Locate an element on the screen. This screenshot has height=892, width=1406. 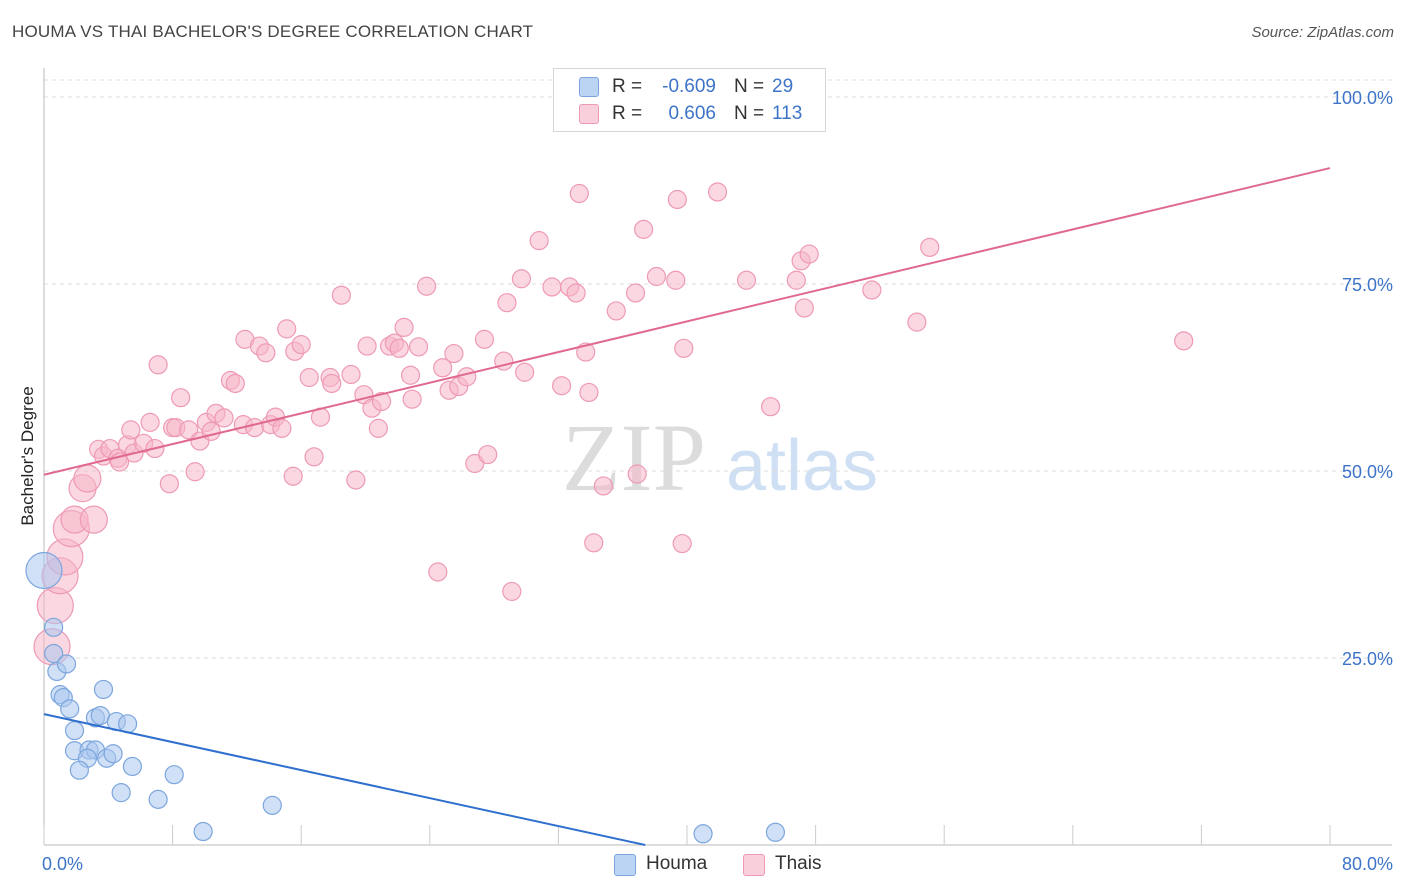
series-legend: Houma Thais is located at coordinates (703, 865).